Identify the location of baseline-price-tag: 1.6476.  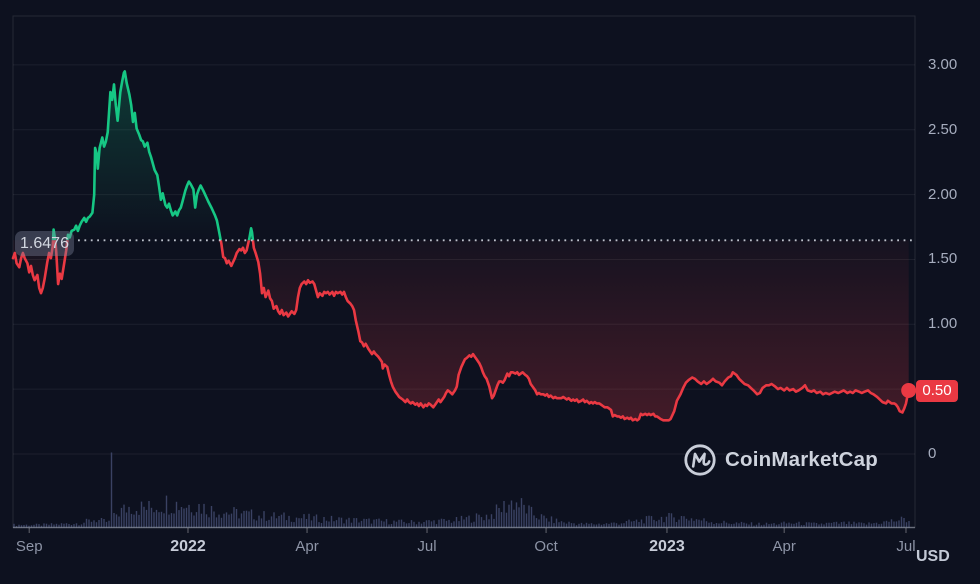
(44, 243).